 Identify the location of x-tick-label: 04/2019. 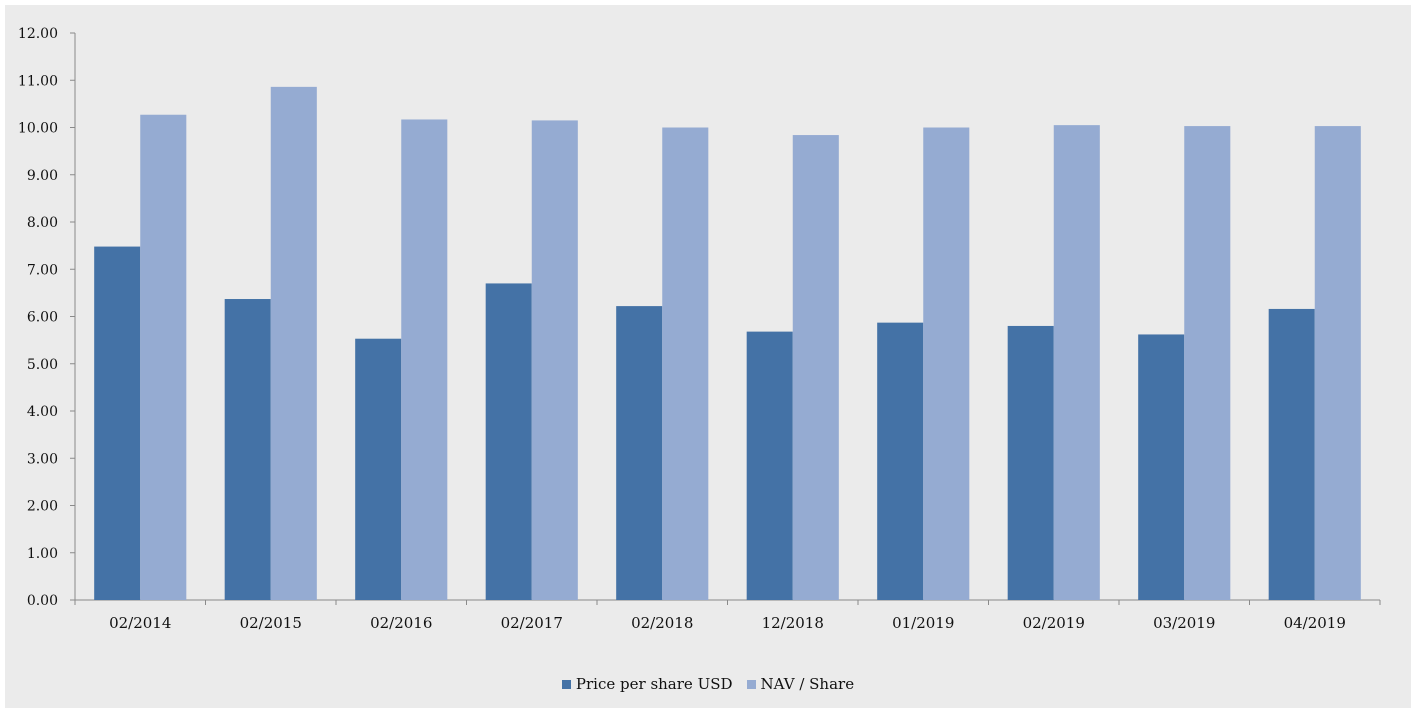
(1315, 623).